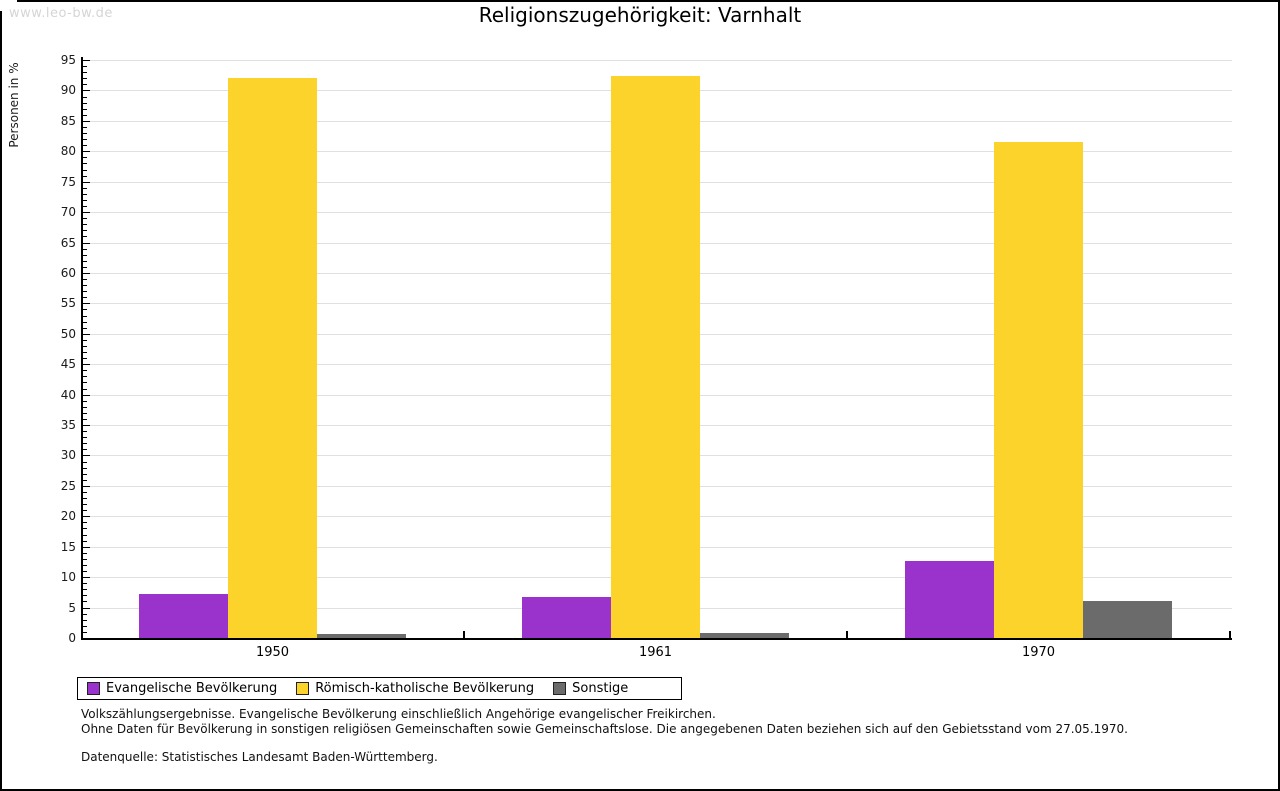 The width and height of the screenshot is (1280, 791). What do you see at coordinates (182, 688) in the screenshot?
I see `legend-item-0: Evangelische Bevölkerung` at bounding box center [182, 688].